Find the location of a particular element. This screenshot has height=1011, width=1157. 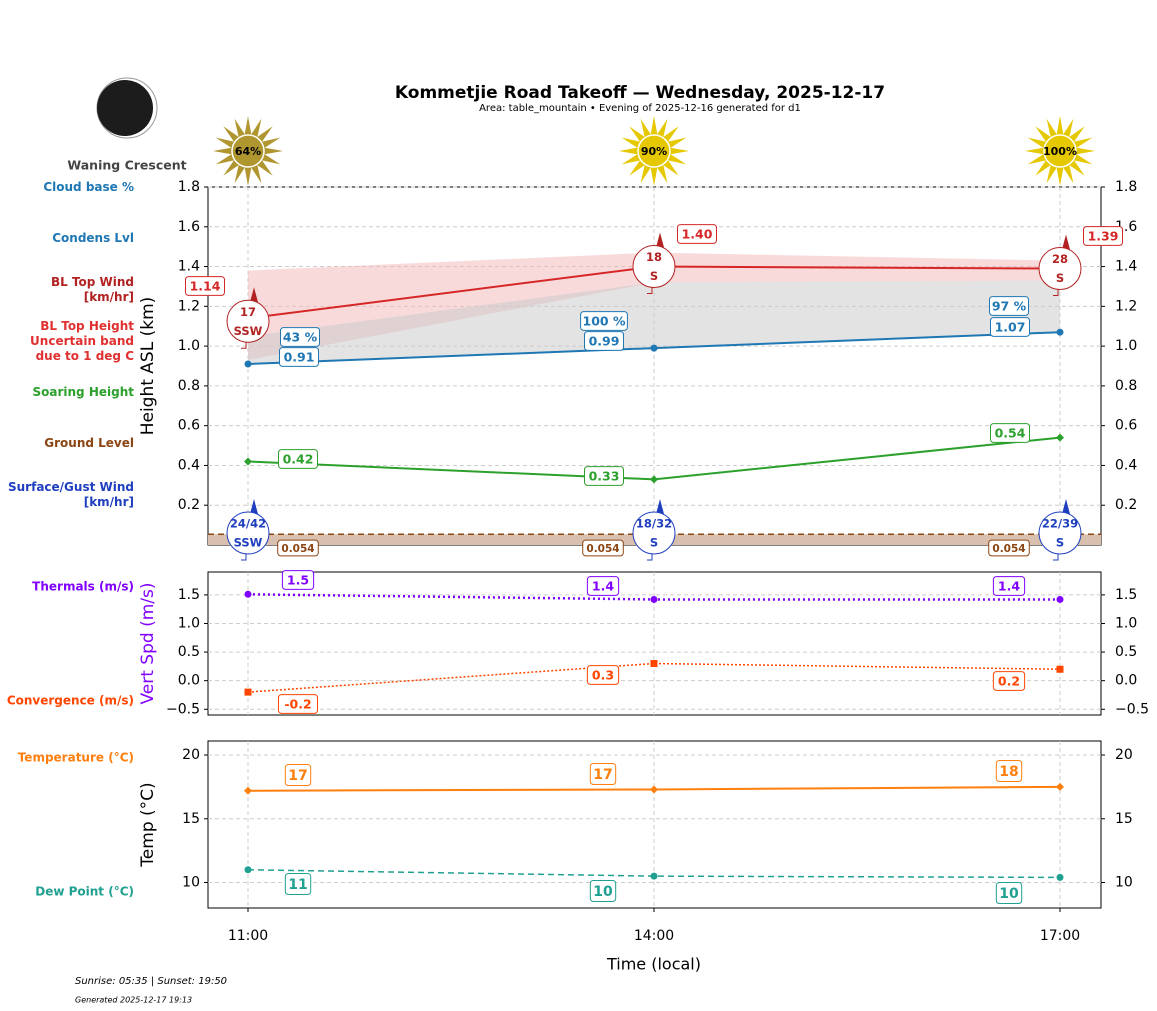

condens-lvl-label: 0.99 is located at coordinates (604, 341).